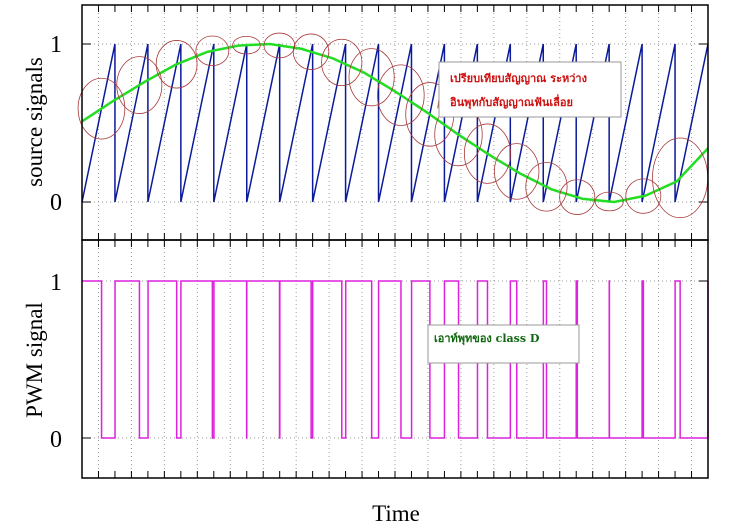 This screenshot has height=525, width=750. I want to click on bottom-y-axis-label: PWM signal, so click(34, 360).